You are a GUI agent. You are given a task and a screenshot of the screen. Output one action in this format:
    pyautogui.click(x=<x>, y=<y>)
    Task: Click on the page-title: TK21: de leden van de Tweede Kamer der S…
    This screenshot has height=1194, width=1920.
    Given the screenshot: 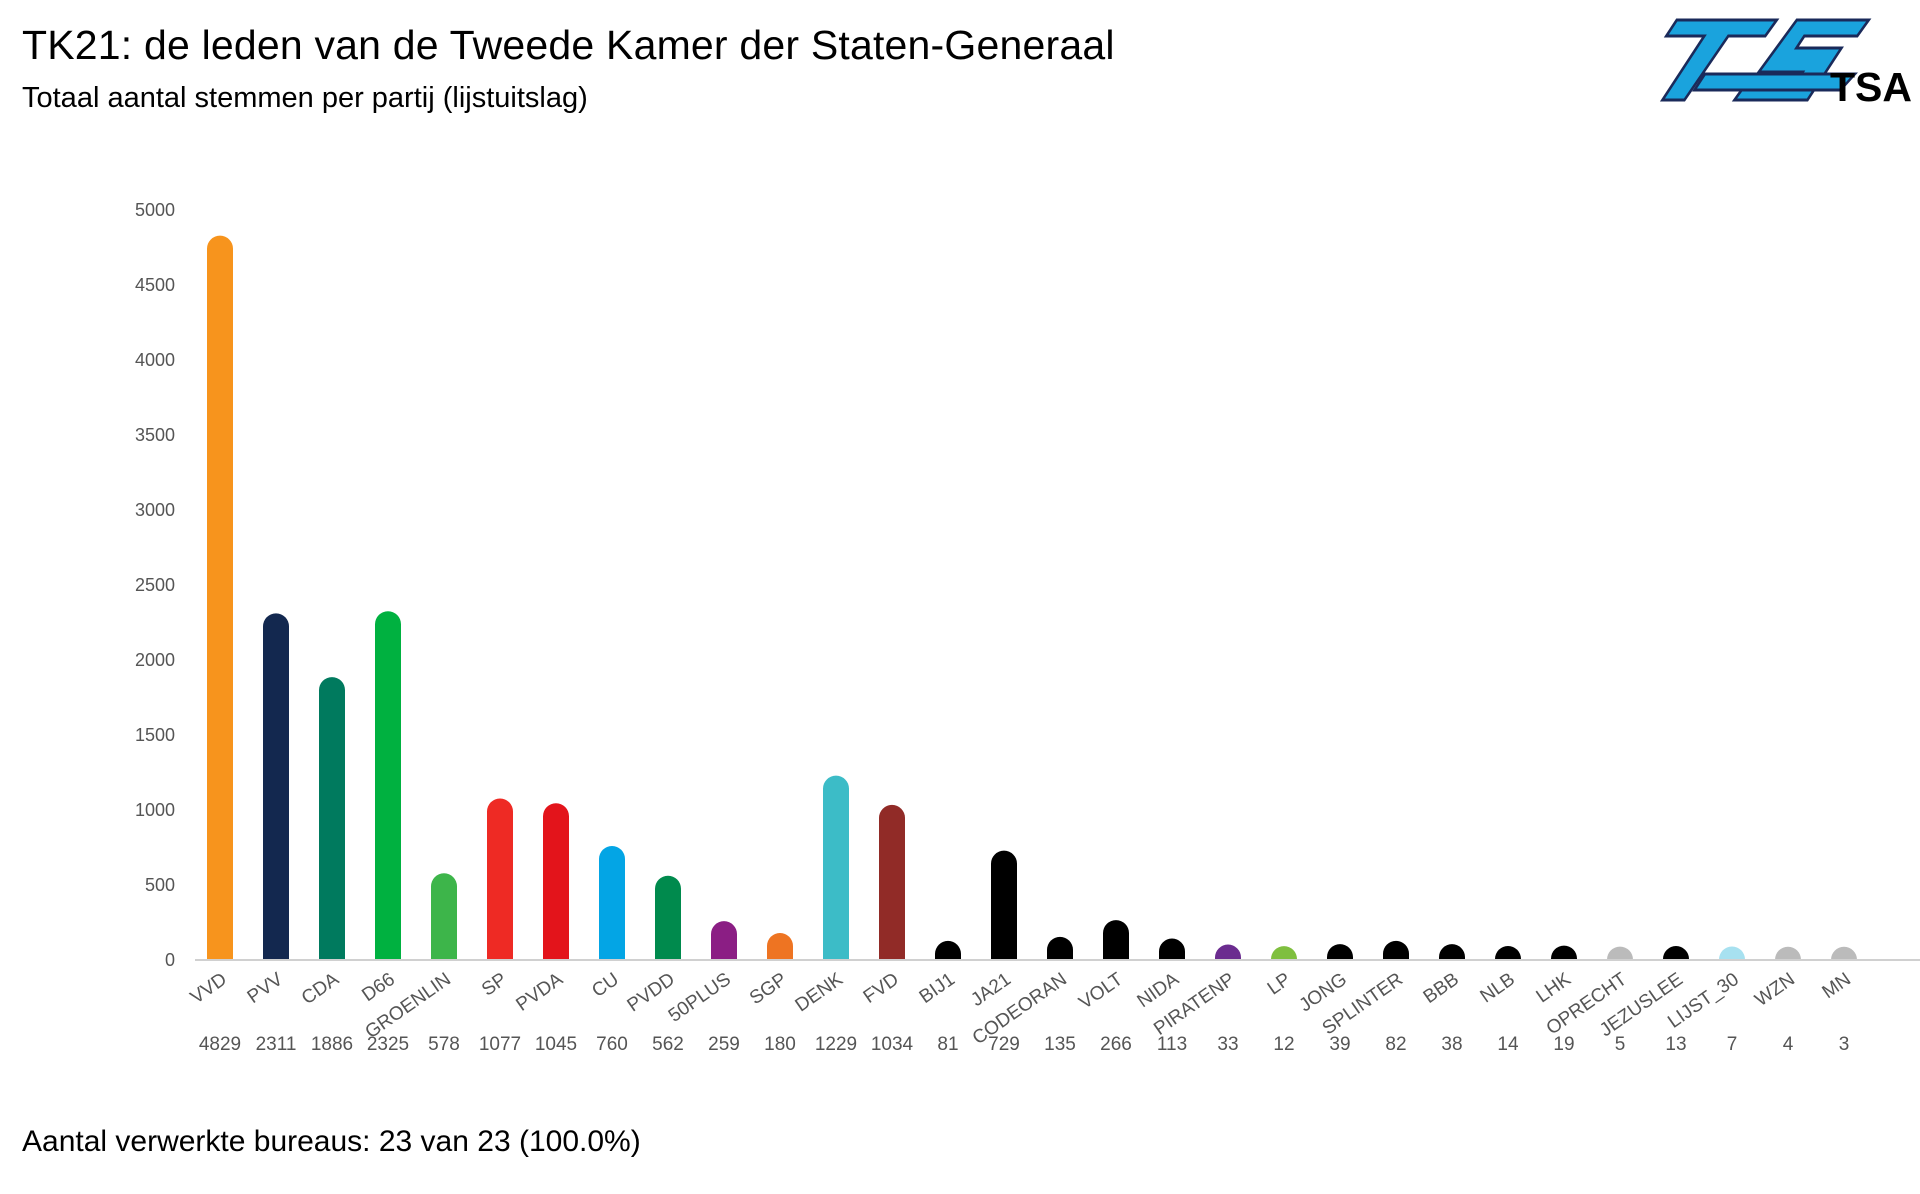 What is the action you would take?
    pyautogui.click(x=568, y=45)
    